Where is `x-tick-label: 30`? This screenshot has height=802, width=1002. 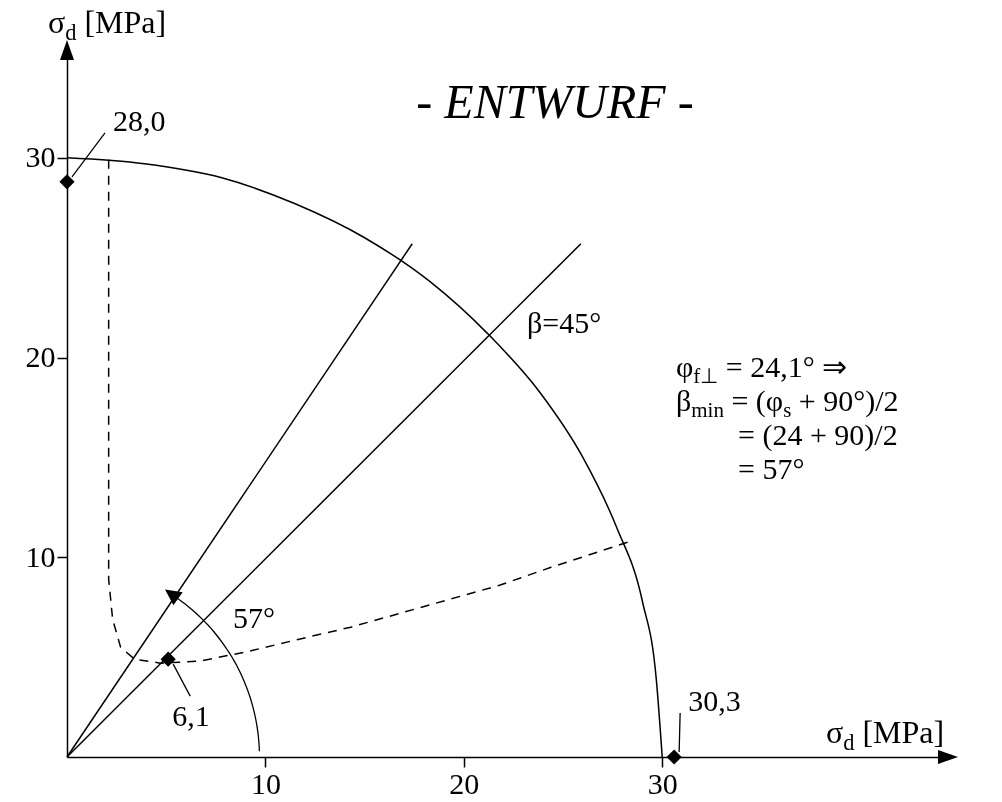
x-tick-label: 30 is located at coordinates (662, 783).